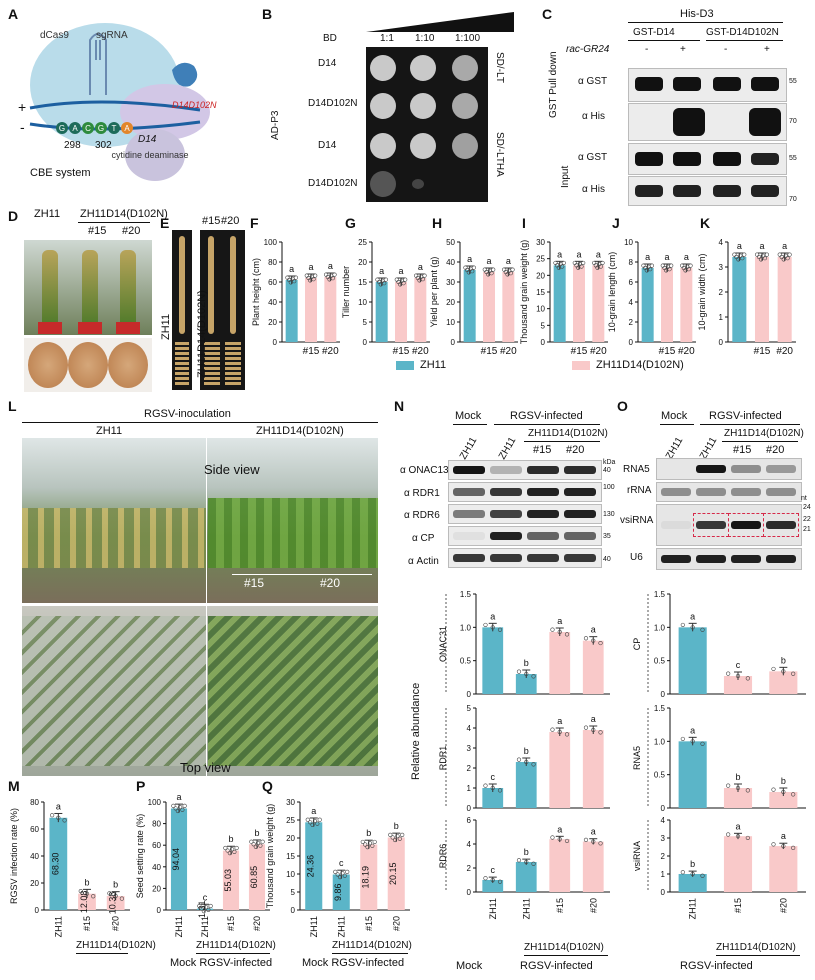 This screenshot has width=815, height=980. Describe the element at coordinates (783, 660) in the screenshot. I see `significance-letter: b` at that location.